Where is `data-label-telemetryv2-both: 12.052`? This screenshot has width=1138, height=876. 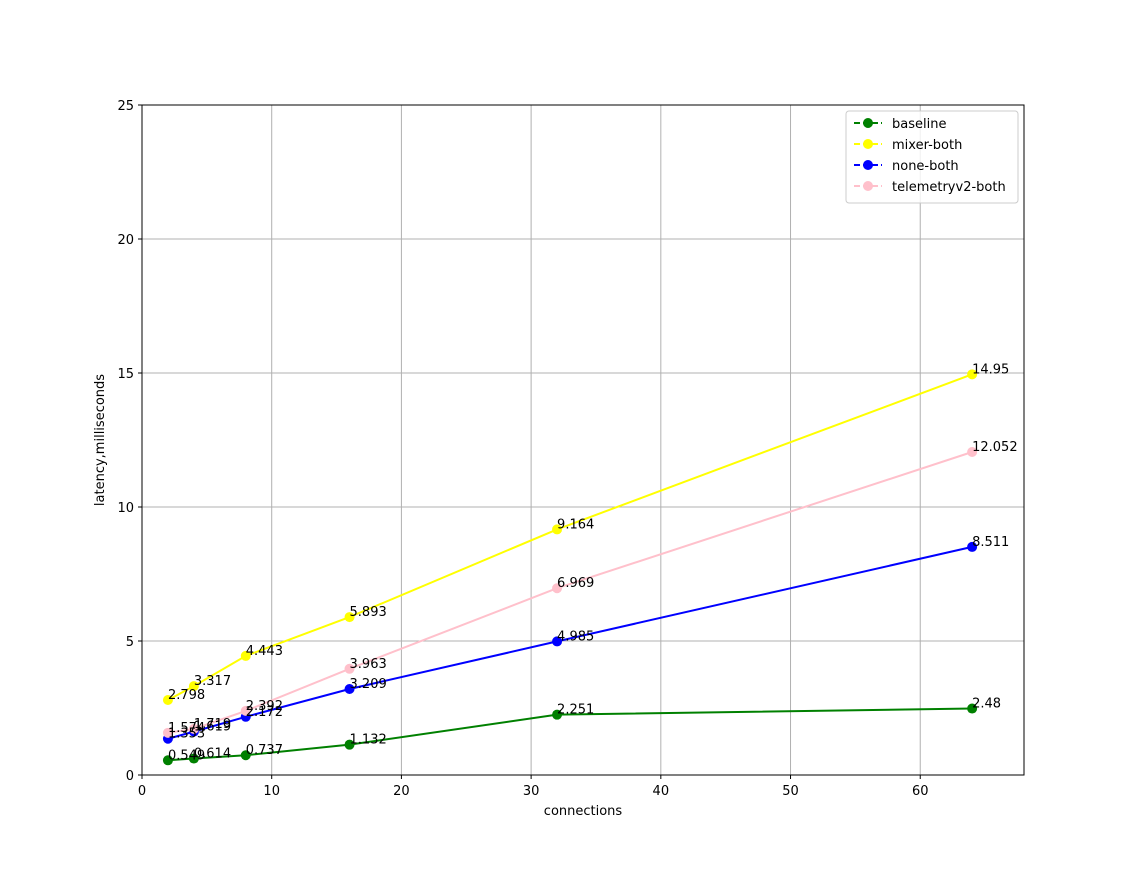
data-label-telemetryv2-both: 12.052 is located at coordinates (995, 447).